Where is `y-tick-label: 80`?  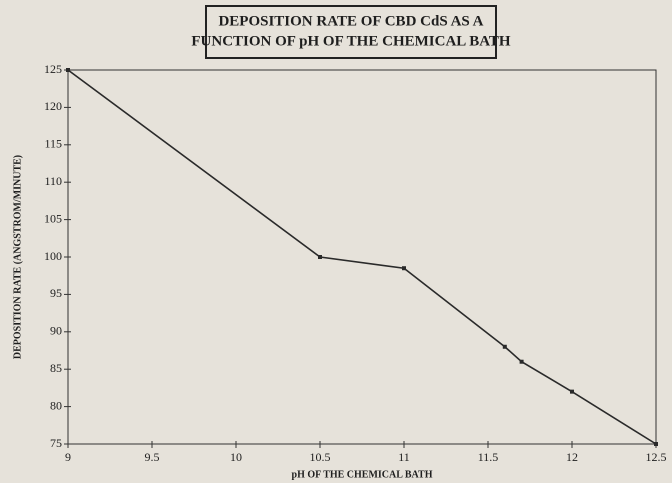 y-tick-label: 80 is located at coordinates (56, 405).